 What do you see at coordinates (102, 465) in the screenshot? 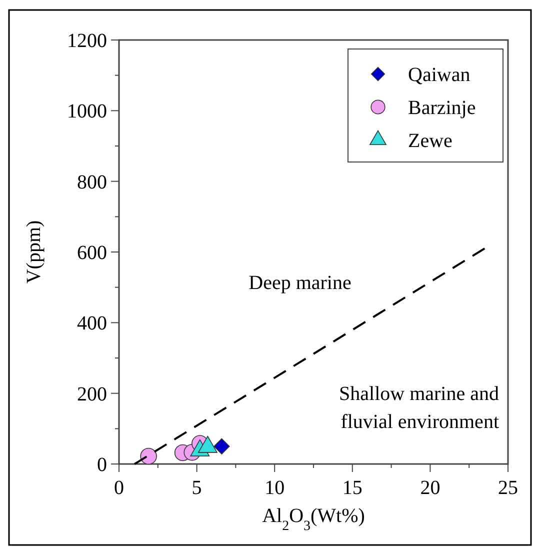
I see `y-tick-label: 0` at bounding box center [102, 465].